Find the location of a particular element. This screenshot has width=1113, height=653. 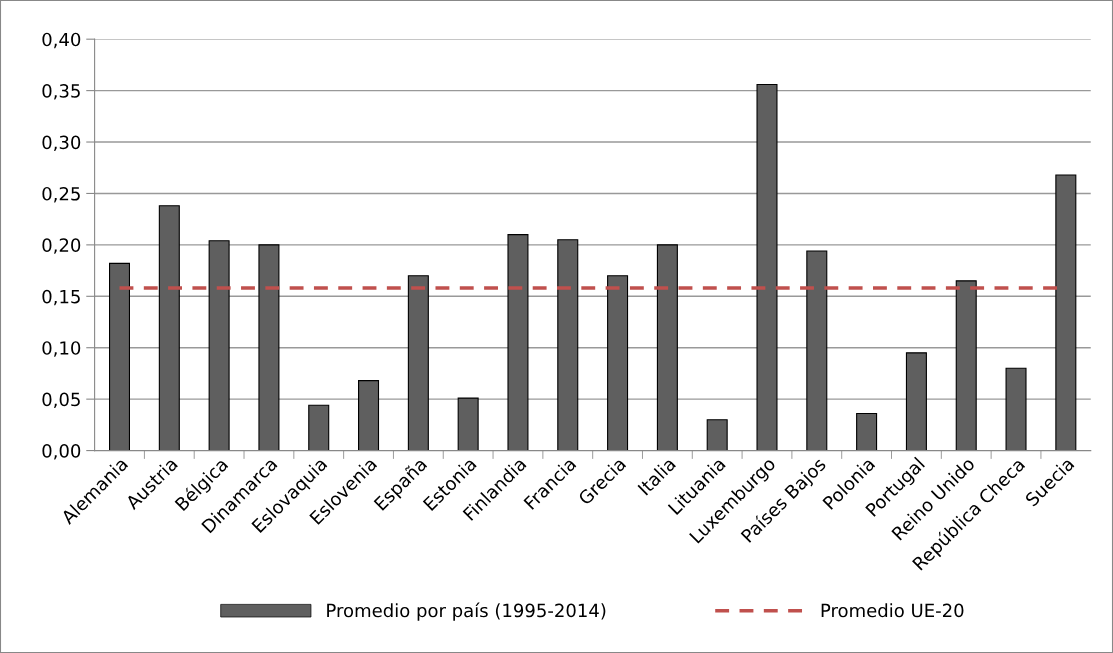

y-tick-label: 0,05 is located at coordinates (61, 400).